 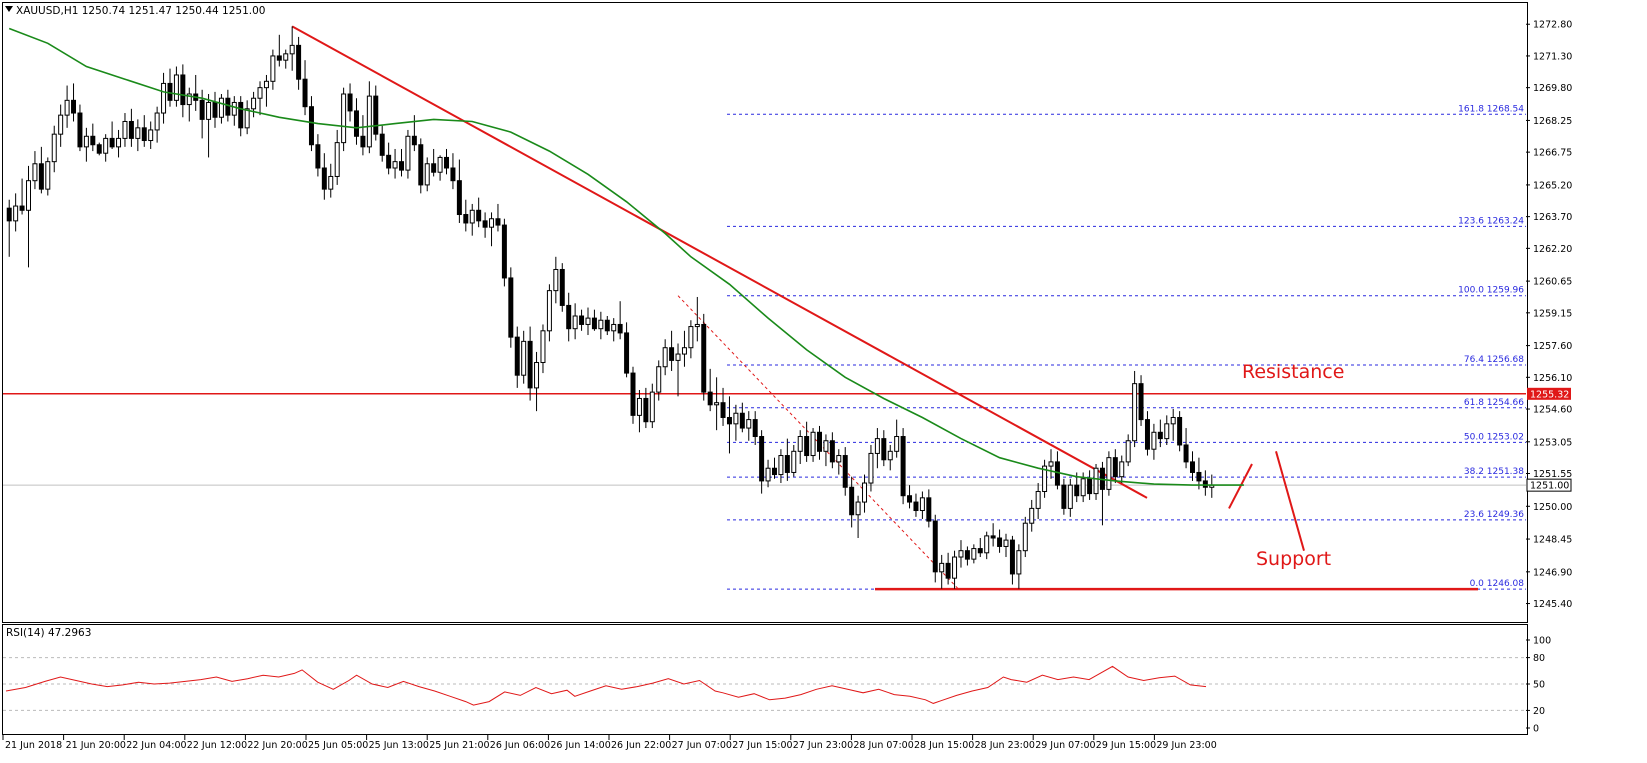 I want to click on fib-level-label: 161.8 1268.54, so click(x=1491, y=109).